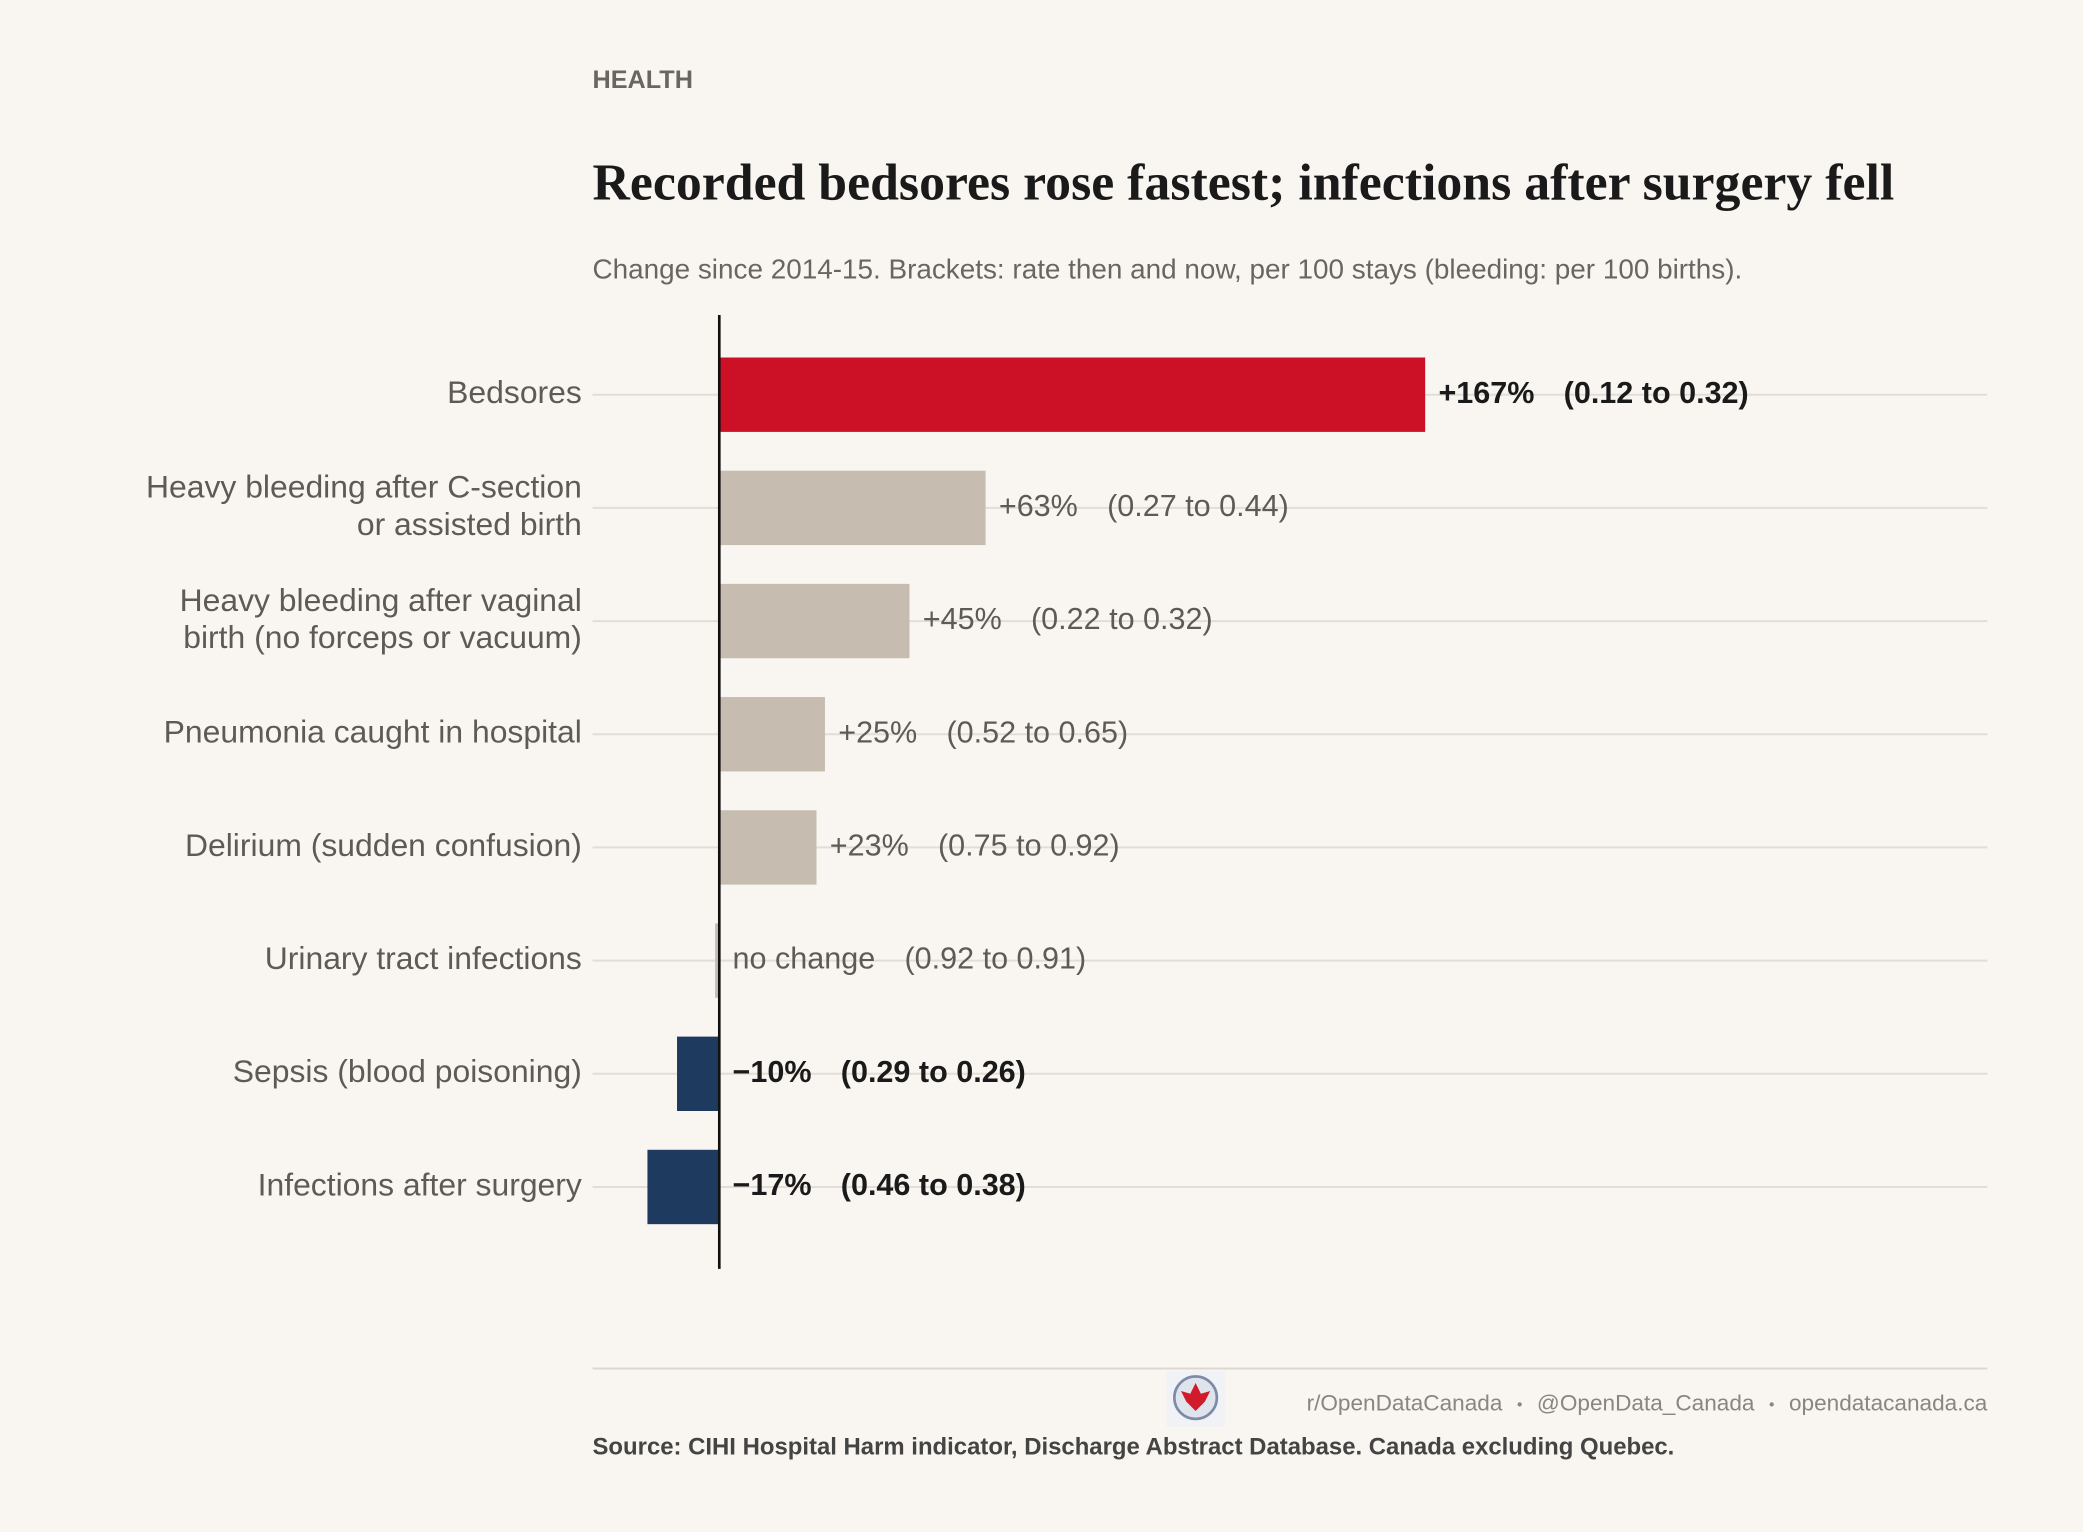  What do you see at coordinates (869, 845) in the screenshot?
I see `value-label: +23%` at bounding box center [869, 845].